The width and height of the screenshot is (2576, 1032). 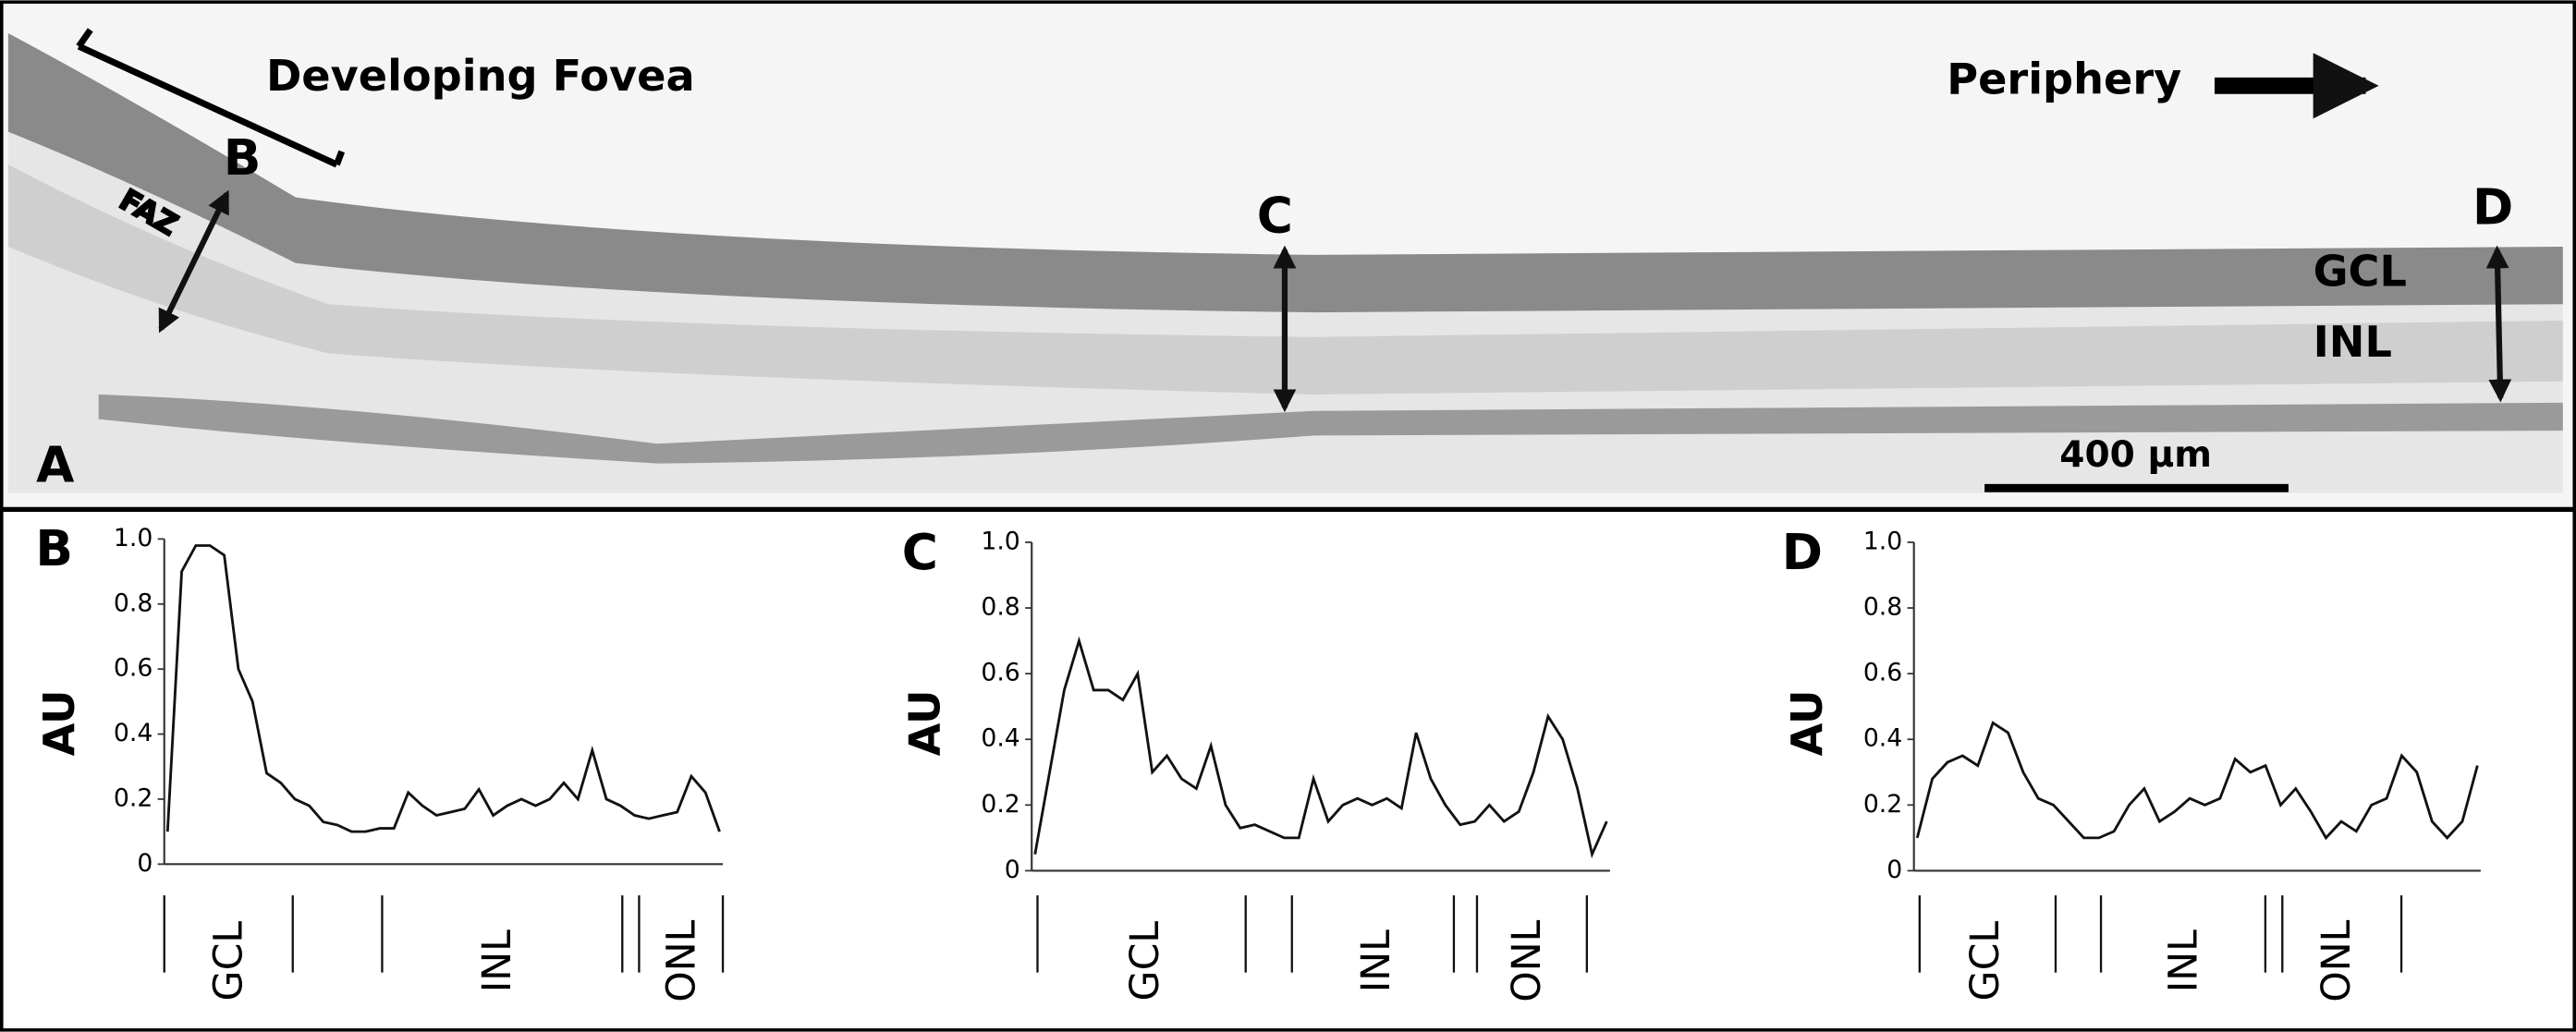 I want to click on panel-label: A, so click(x=55, y=465).